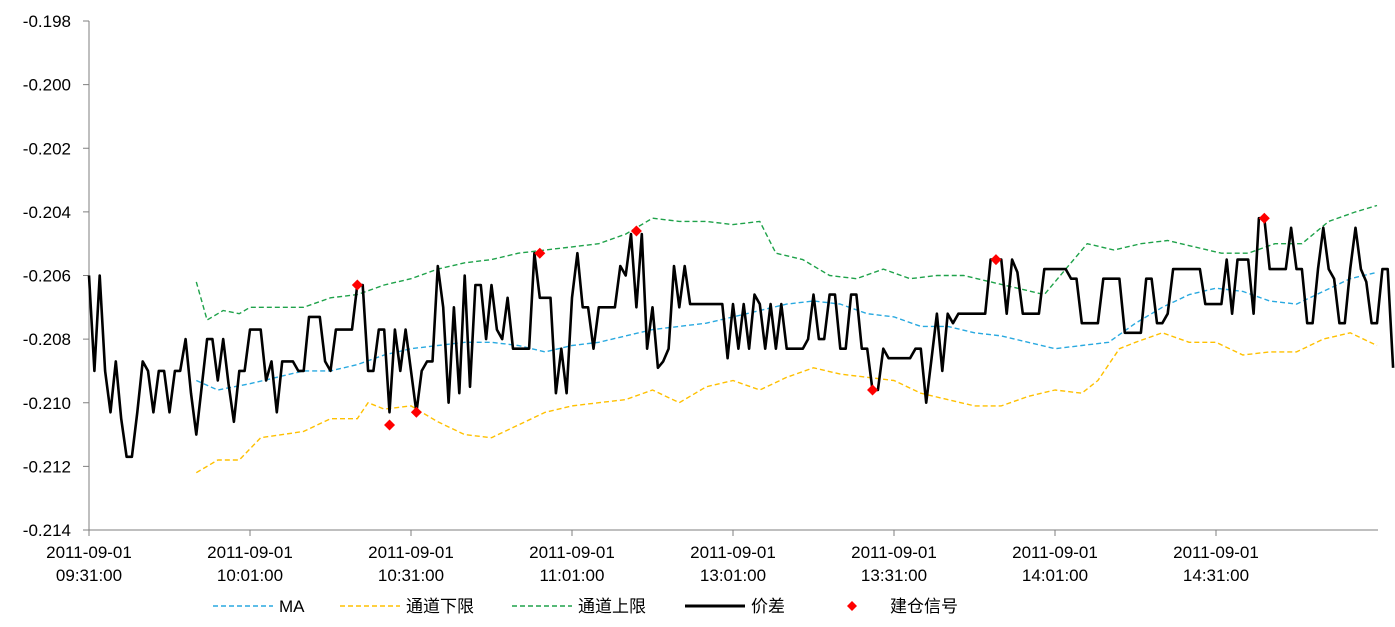 Image resolution: width=1395 pixels, height=627 pixels. I want to click on x-tick-label-time: 10:31:00, so click(411, 575).